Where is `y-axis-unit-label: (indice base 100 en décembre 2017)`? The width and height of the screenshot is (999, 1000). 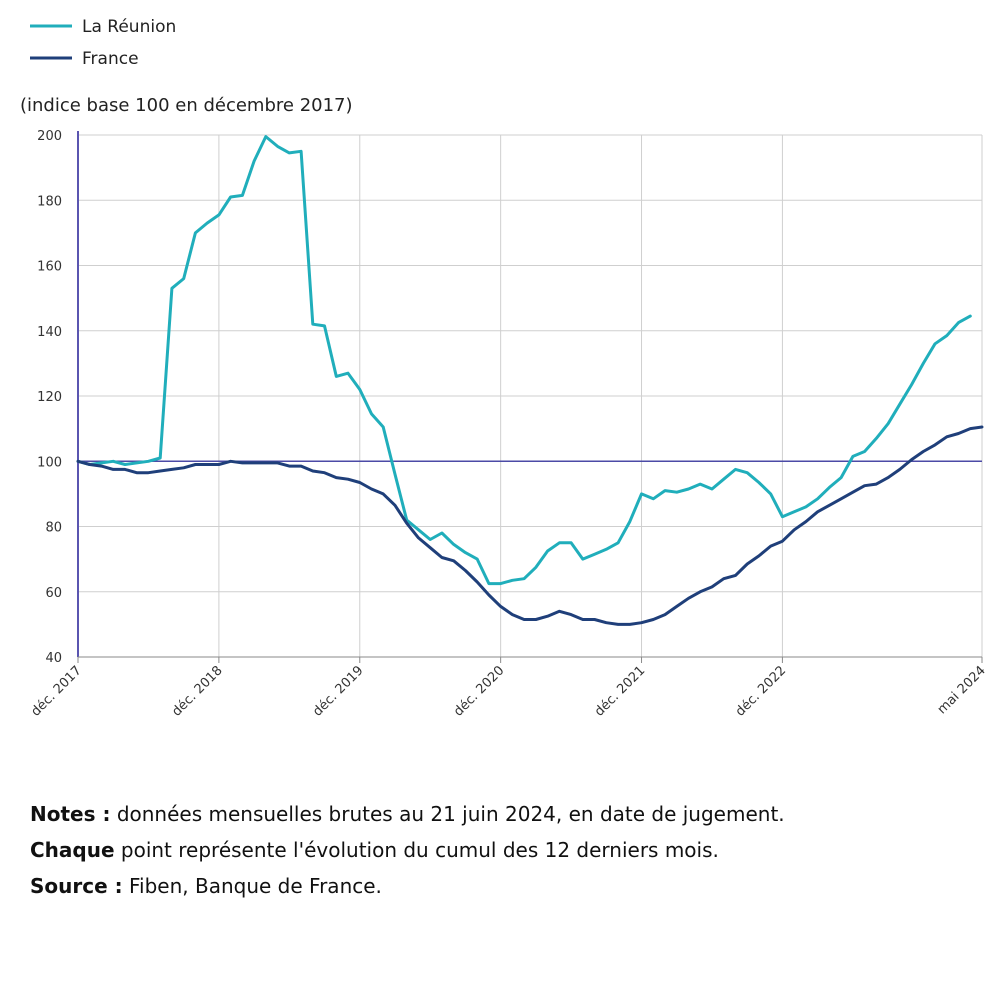
y-axis-unit-label: (indice base 100 en décembre 2017) is located at coordinates (186, 105).